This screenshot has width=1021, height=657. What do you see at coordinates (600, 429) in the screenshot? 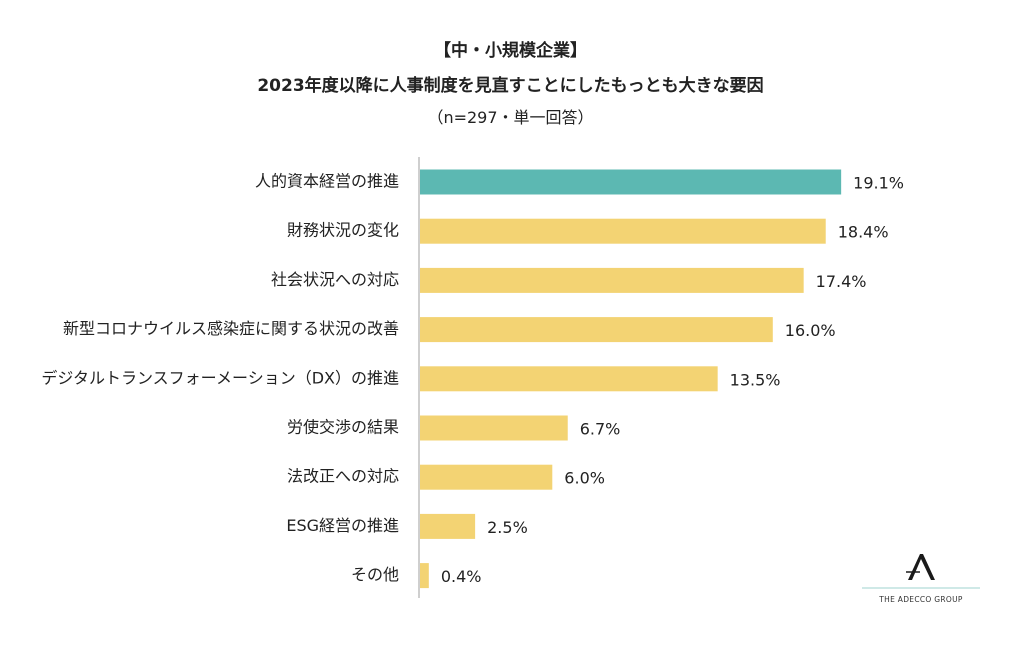
I see `value-label: 6.7%` at bounding box center [600, 429].